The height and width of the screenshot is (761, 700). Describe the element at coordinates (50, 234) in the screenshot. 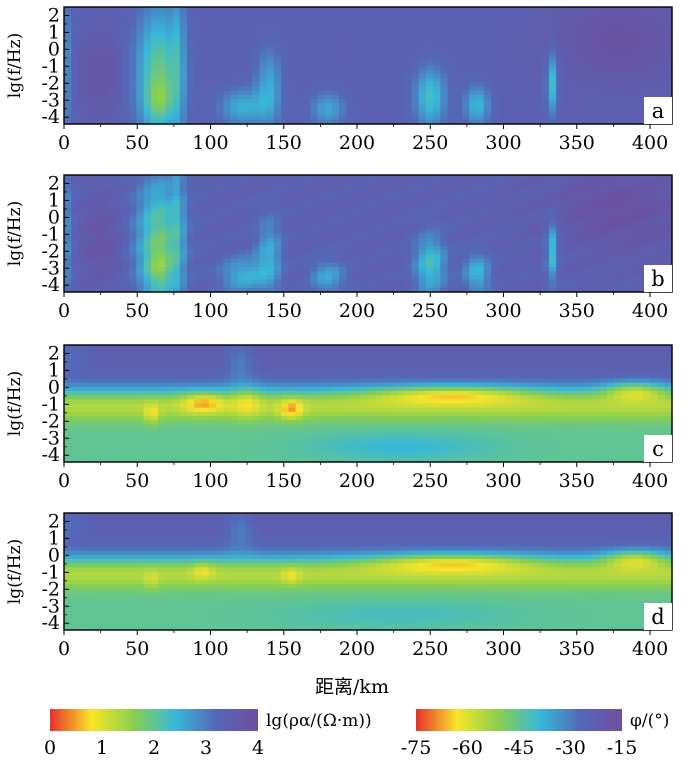

I see `y-tick-label: -1` at that location.